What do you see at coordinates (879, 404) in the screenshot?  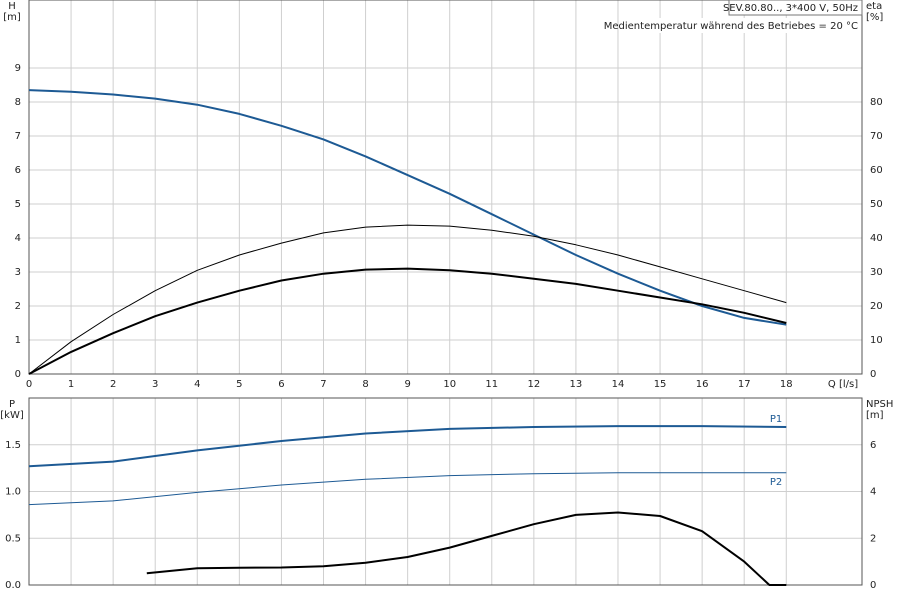 I see `y2-axis-label: NPSH` at bounding box center [879, 404].